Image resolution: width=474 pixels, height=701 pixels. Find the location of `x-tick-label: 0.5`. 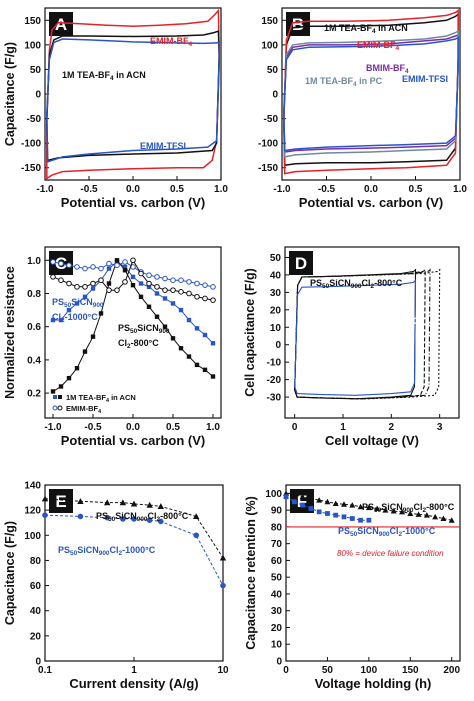

x-tick-label: 0.5 is located at coordinates (173, 427).